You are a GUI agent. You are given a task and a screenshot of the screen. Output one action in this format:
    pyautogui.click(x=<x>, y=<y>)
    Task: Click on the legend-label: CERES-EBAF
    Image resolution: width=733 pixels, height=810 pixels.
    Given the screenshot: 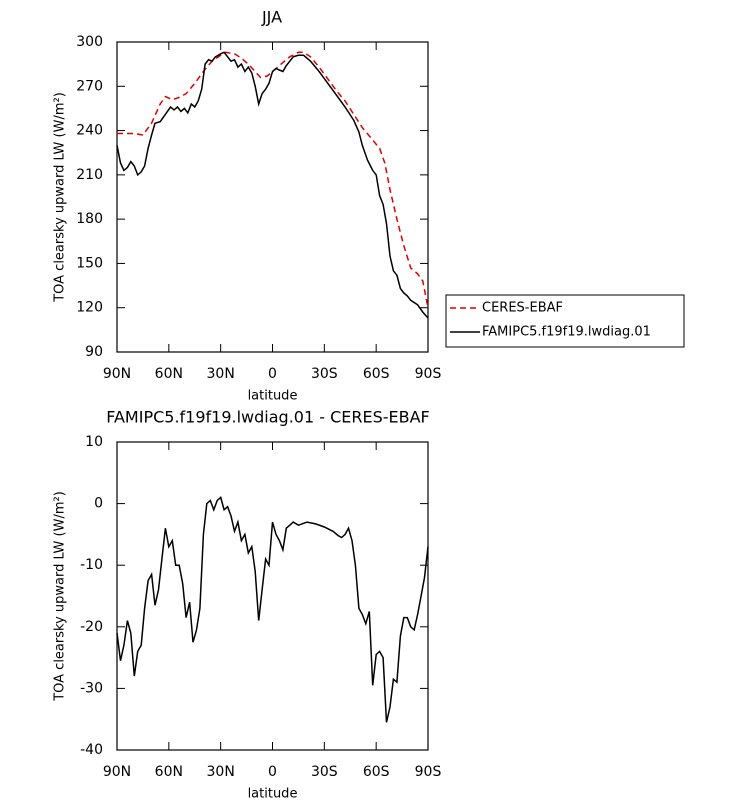 What is the action you would take?
    pyautogui.click(x=522, y=308)
    